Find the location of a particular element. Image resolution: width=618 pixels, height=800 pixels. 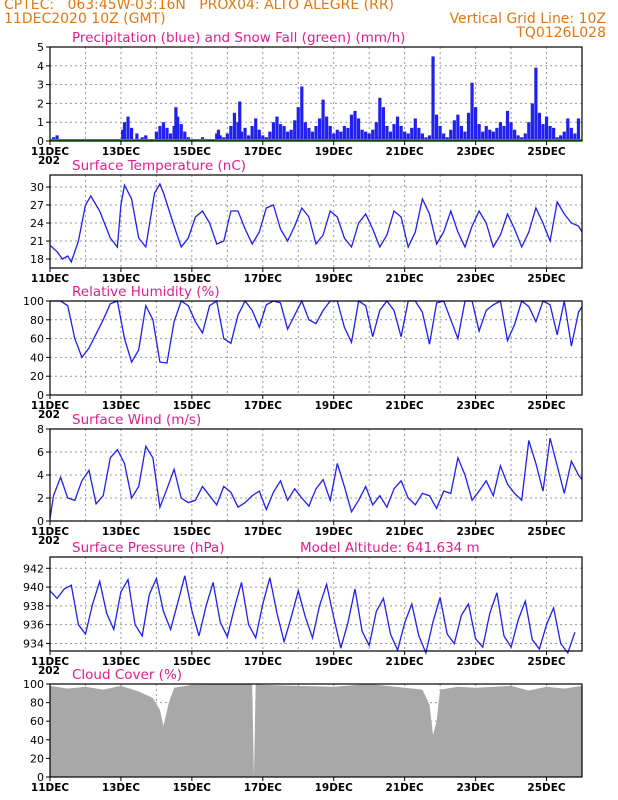

y-tick-label: 6 is located at coordinates (40, 452).